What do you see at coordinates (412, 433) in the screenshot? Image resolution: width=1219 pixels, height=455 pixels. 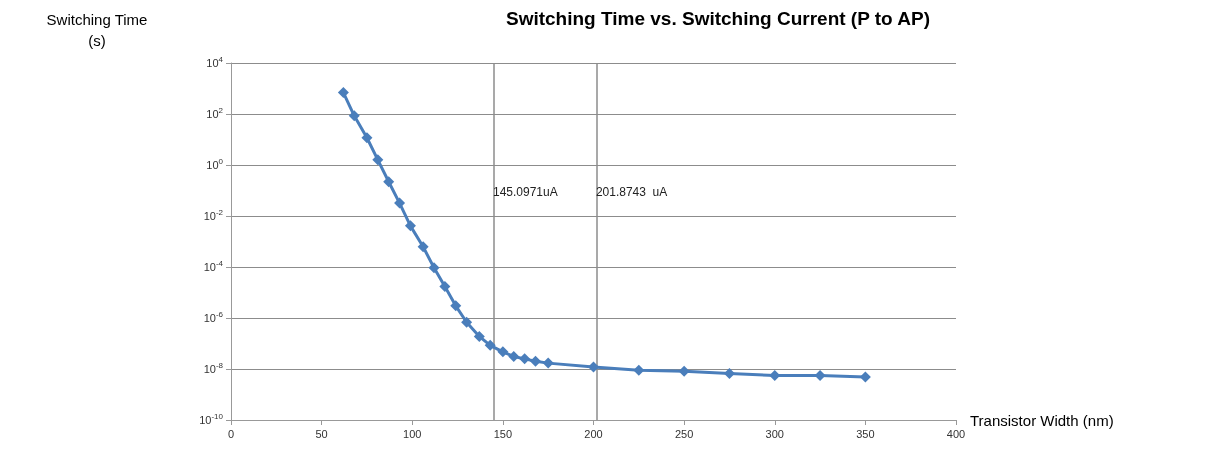 I see `x-tick-label: 100` at bounding box center [412, 433].